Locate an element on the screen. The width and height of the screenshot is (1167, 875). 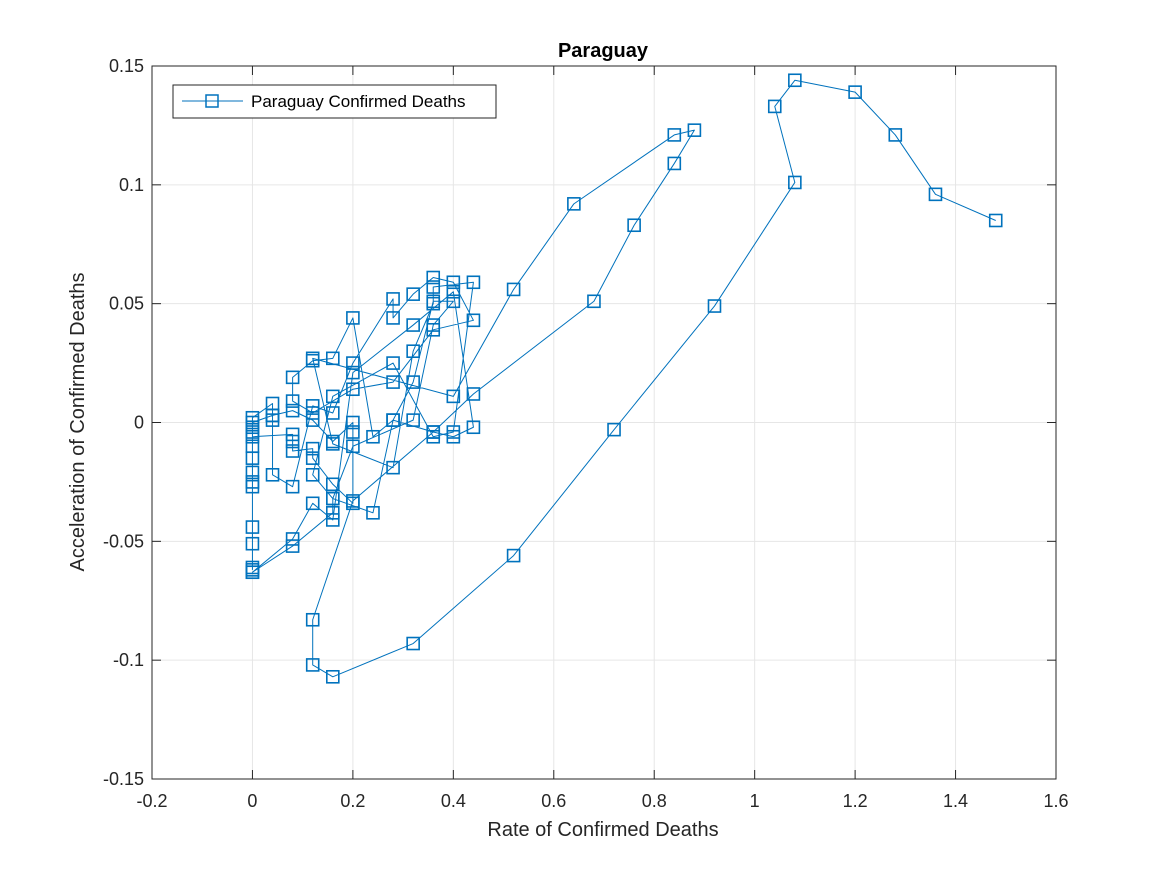
x-tick-label: 0.2 is located at coordinates (352, 801).